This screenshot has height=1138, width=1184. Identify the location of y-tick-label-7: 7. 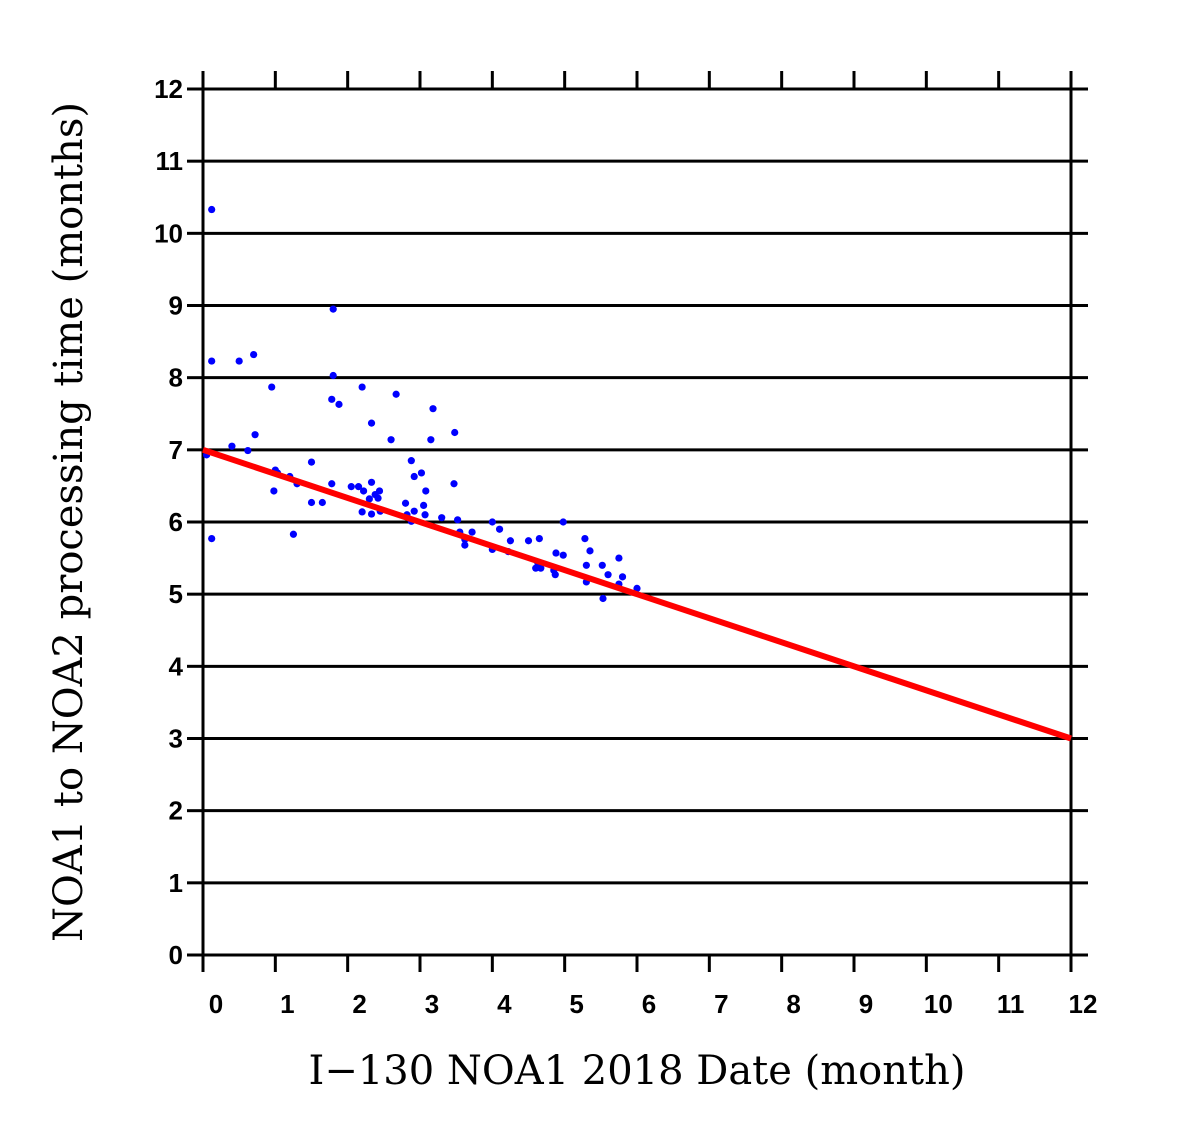
(176, 450).